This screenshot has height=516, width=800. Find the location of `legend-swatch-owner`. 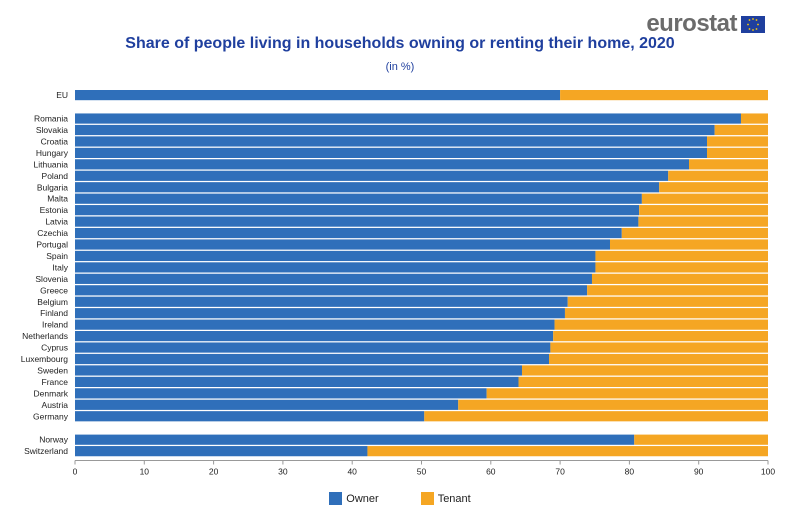

legend-swatch-owner is located at coordinates (336, 498).